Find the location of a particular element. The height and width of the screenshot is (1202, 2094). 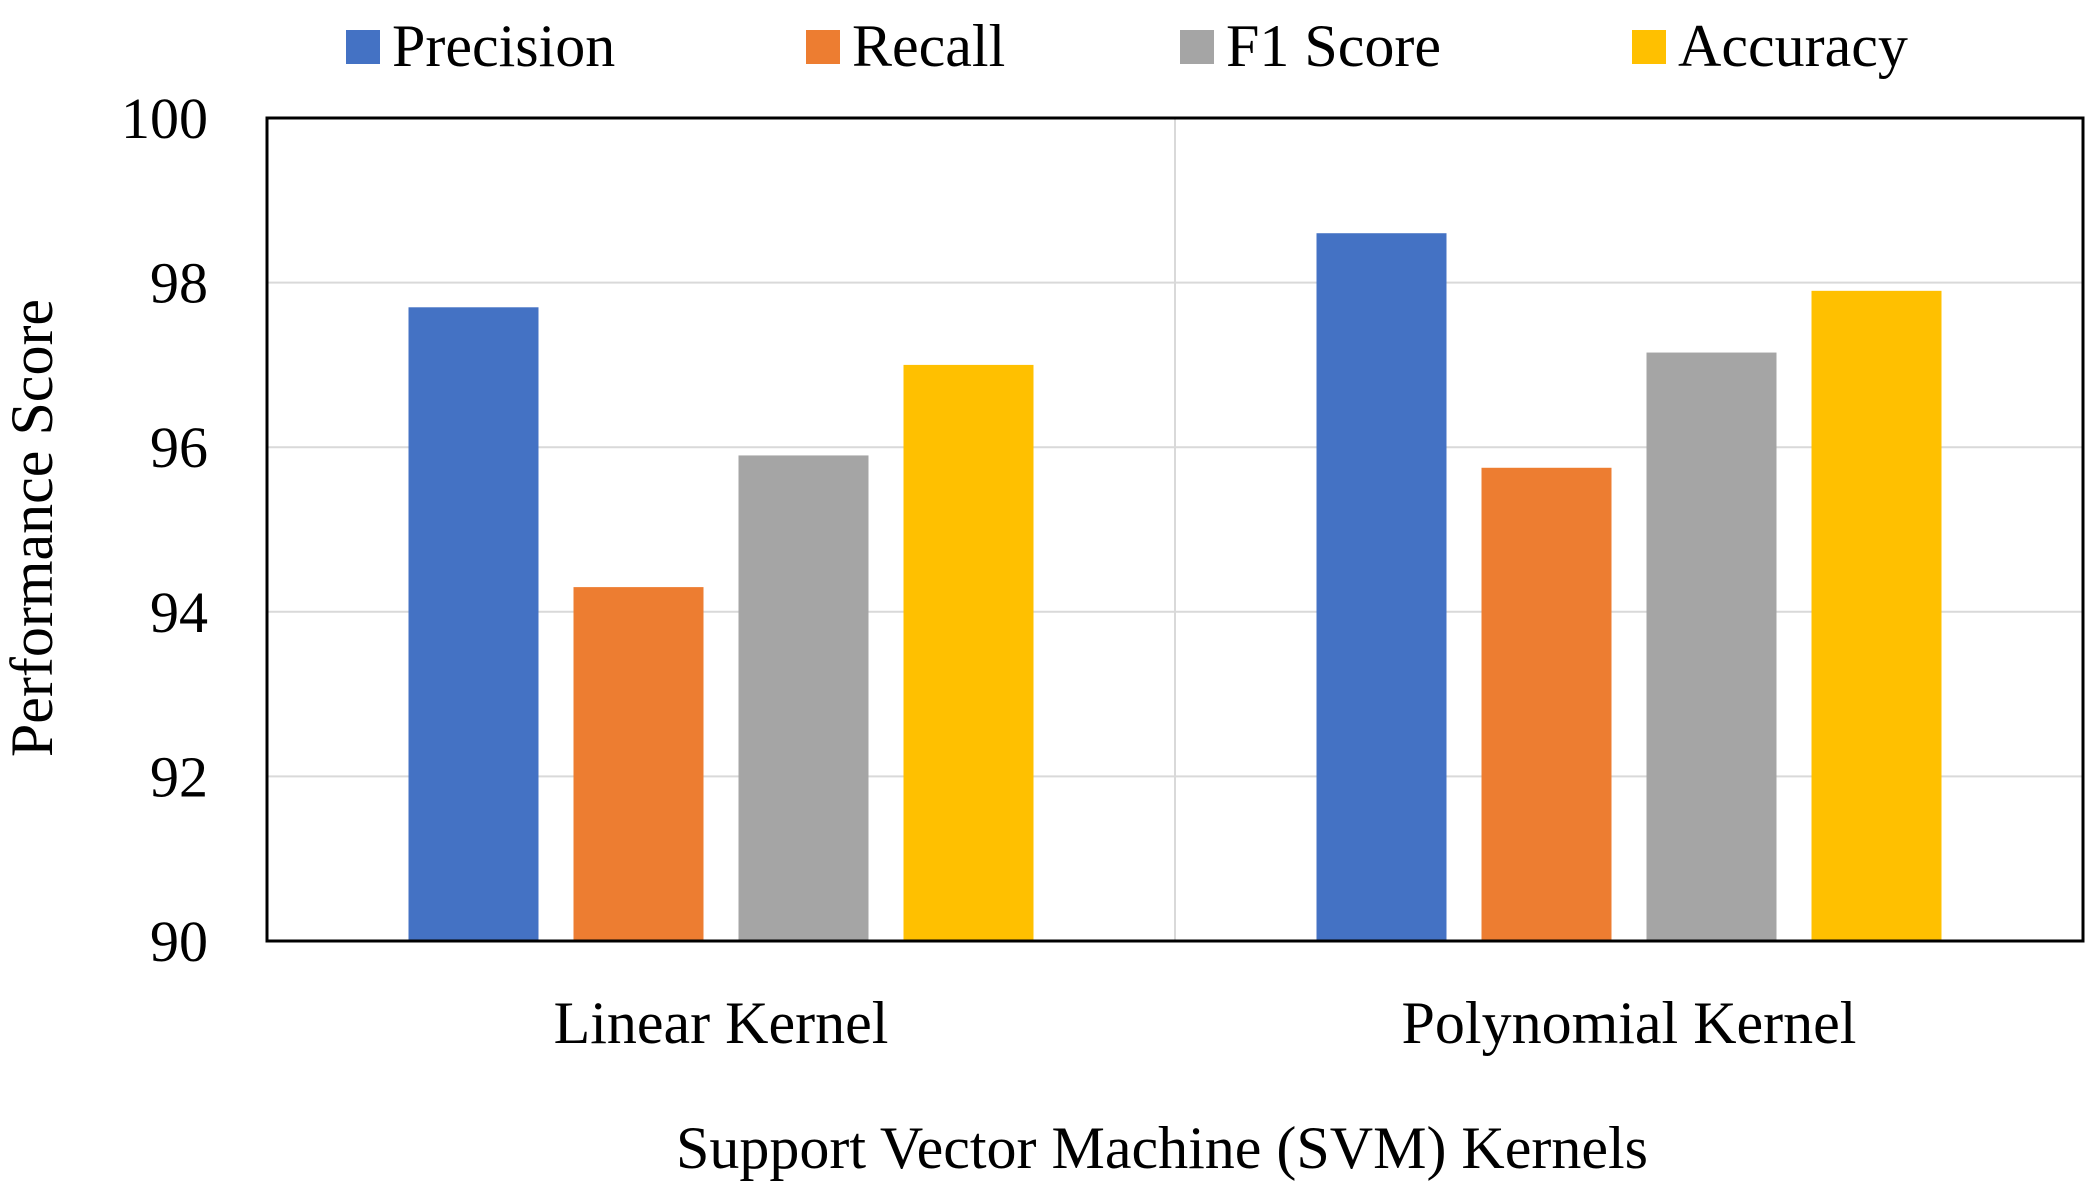

legend-label: Accuracy is located at coordinates (1793, 46).